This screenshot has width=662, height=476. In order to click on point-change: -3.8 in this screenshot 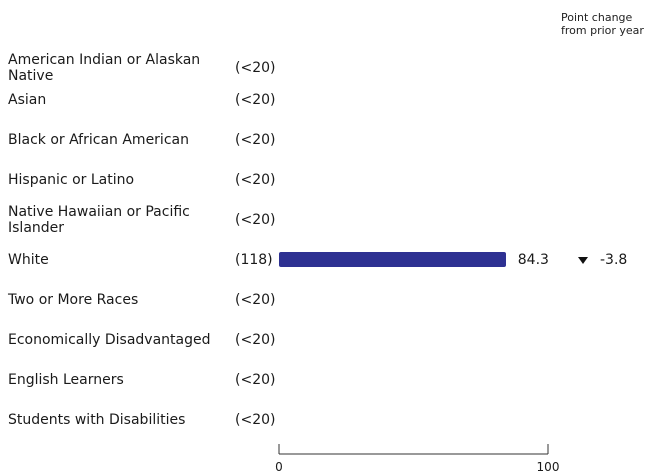, I will do `click(602, 260)`.